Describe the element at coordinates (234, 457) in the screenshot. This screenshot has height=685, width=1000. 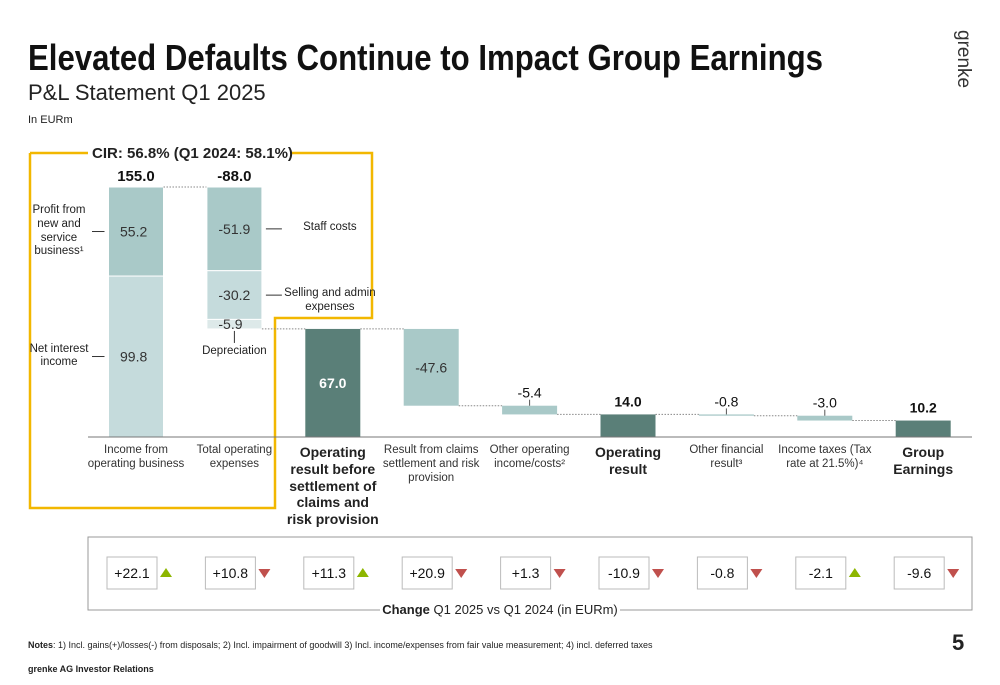
I see `category-label: Total operating expenses` at that location.